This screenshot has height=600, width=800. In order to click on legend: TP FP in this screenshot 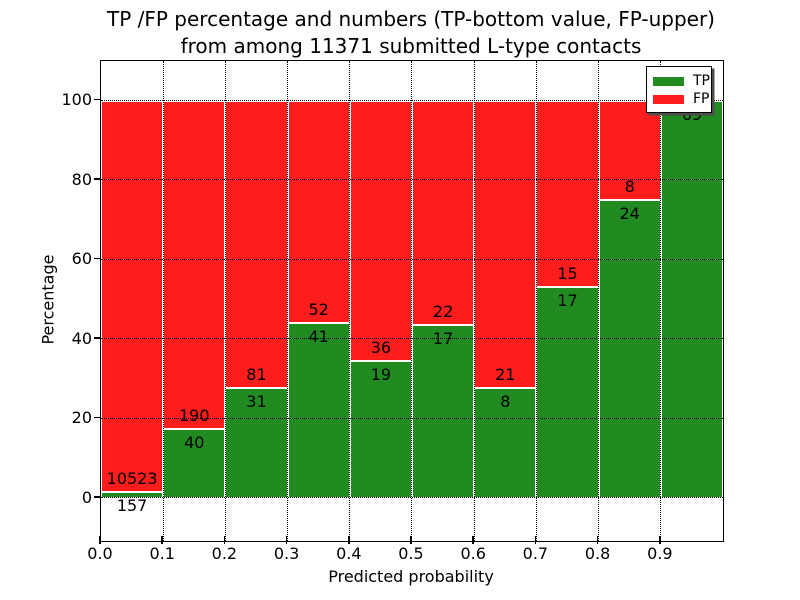, I will do `click(679, 89)`.